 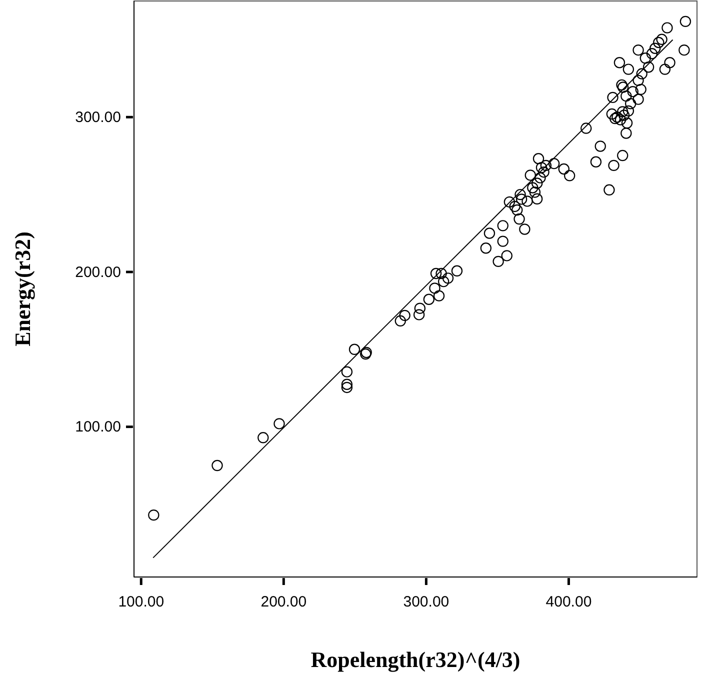 I want to click on x-tick-label: 200.00, so click(x=283, y=602).